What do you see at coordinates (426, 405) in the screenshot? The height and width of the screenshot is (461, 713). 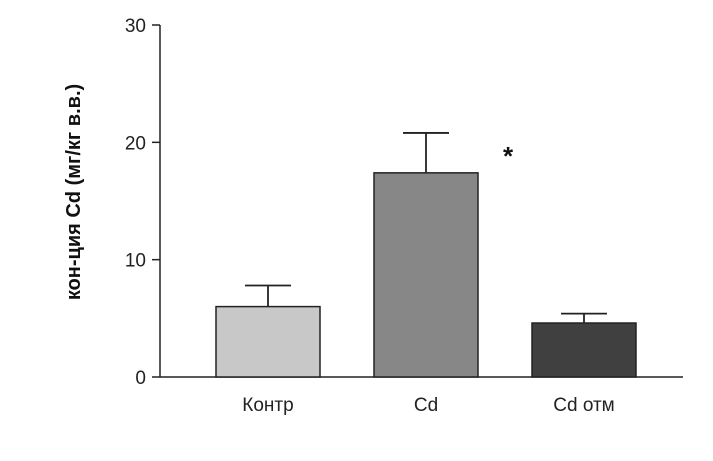 I see `category-label-2: Cd` at bounding box center [426, 405].